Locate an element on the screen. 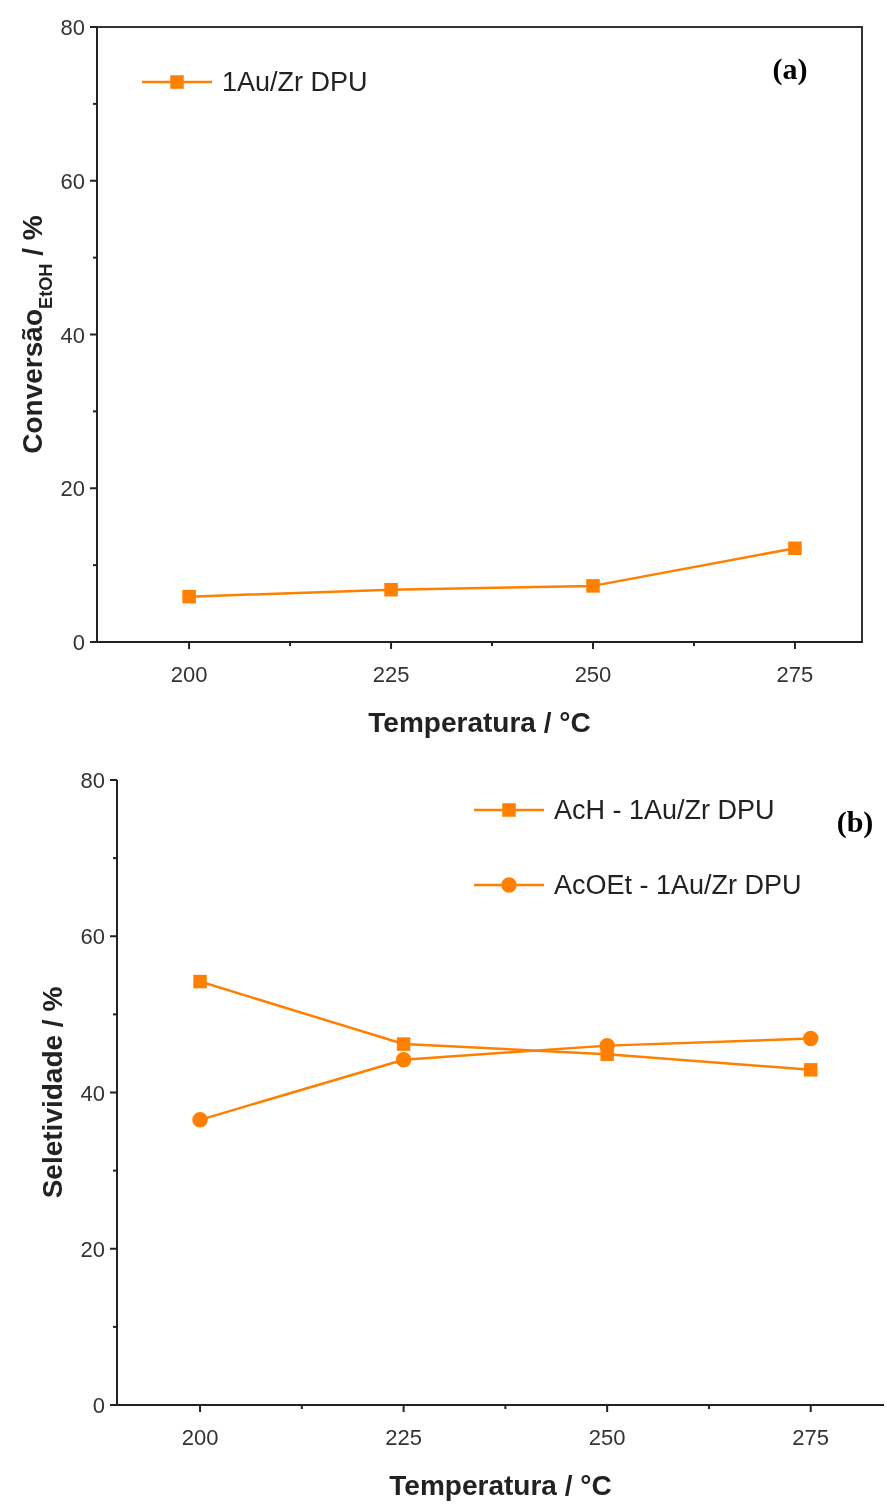 The width and height of the screenshot is (887, 1504). legend-label: AcOEt - 1Au/Zr DPU is located at coordinates (678, 885).